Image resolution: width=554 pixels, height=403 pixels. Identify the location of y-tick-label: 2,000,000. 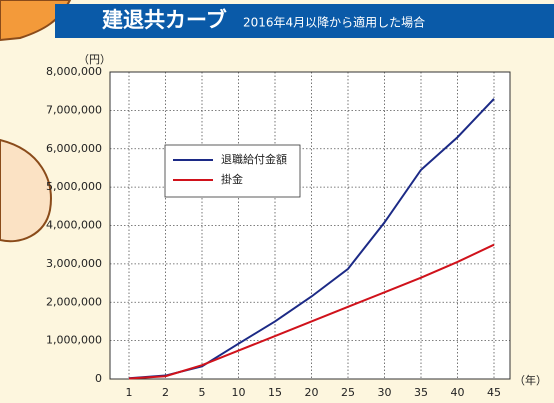
(74, 301).